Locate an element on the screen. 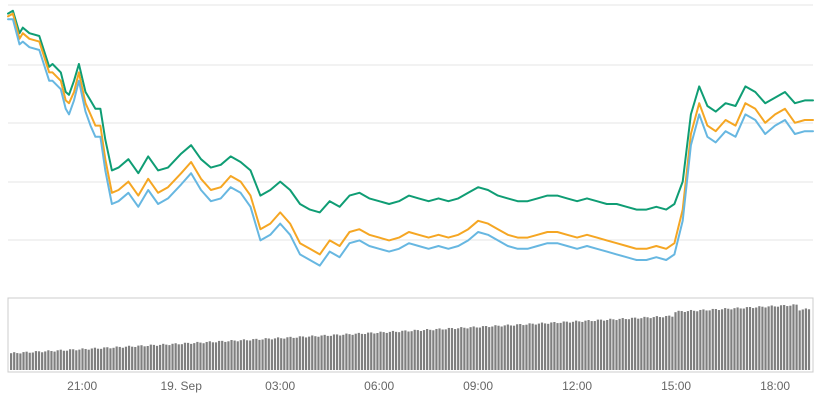  x-tick-label: 18:00 is located at coordinates (775, 386).